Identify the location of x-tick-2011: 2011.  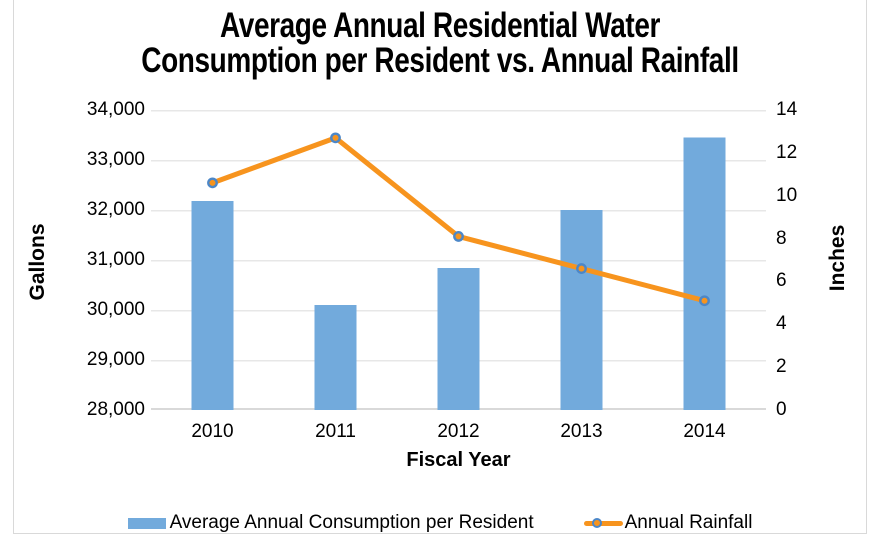
(335, 431).